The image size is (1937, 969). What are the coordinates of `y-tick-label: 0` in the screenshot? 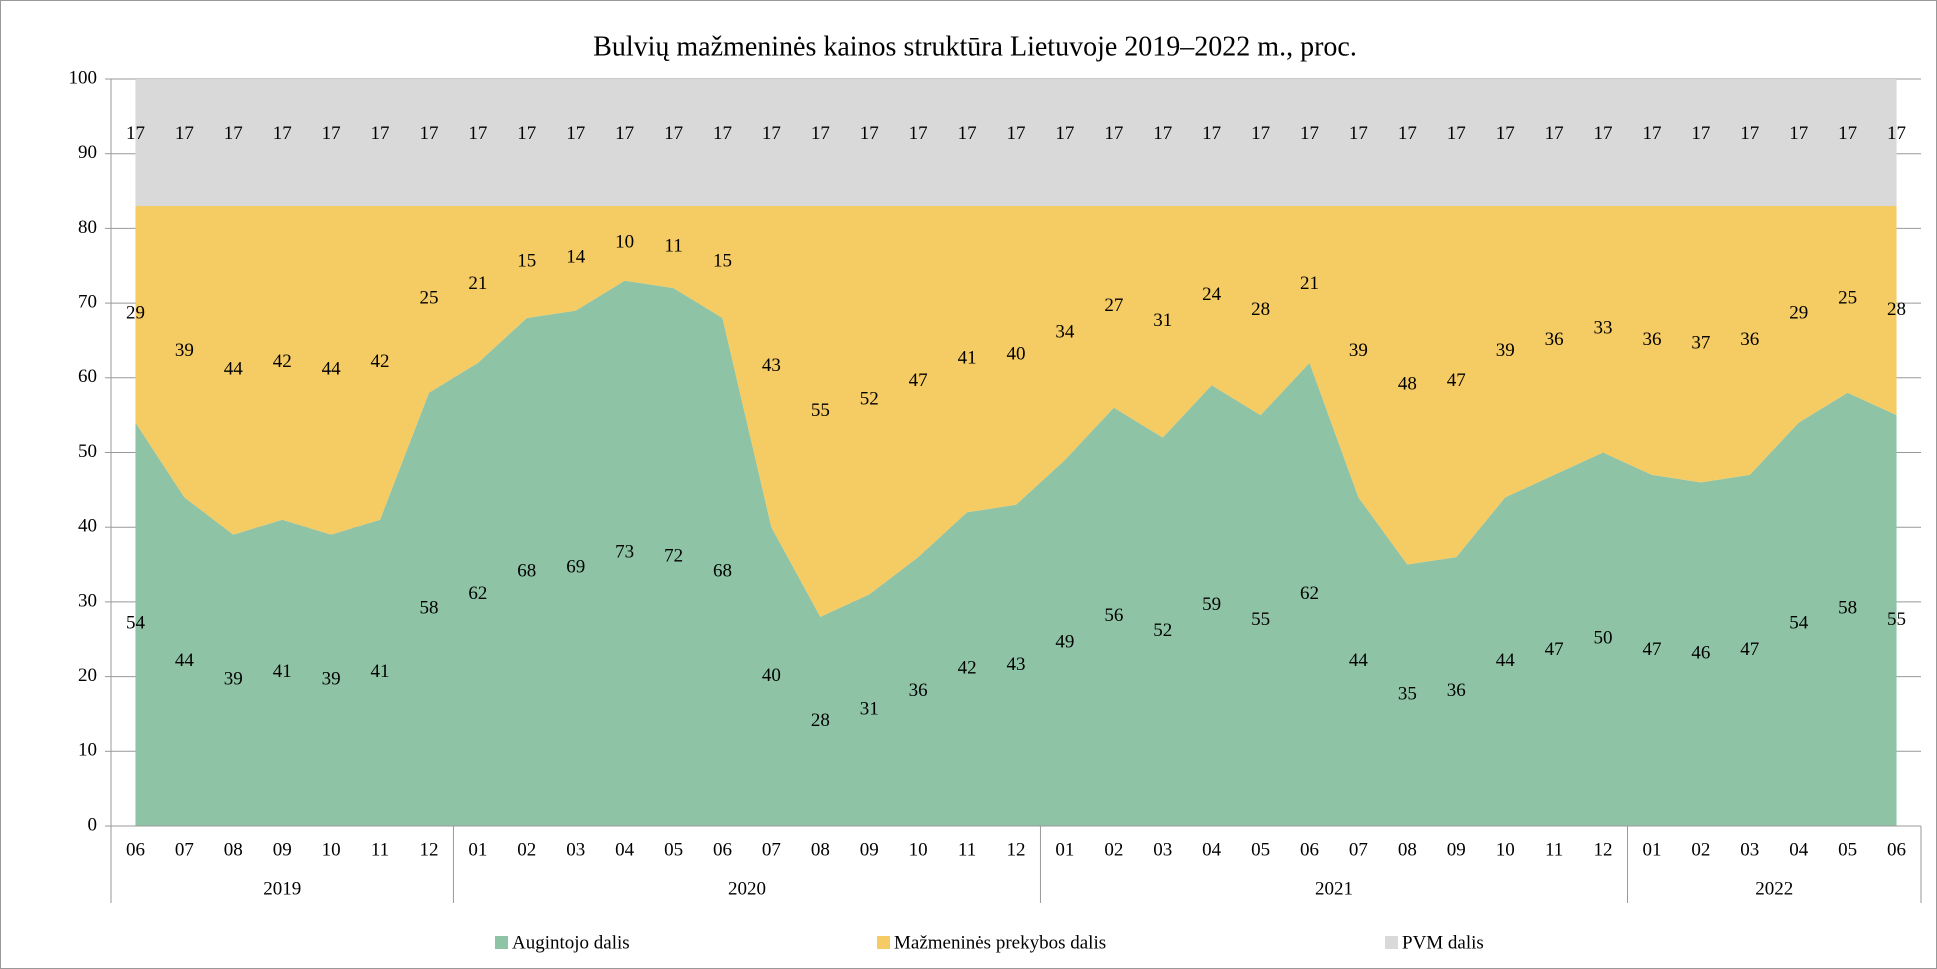 It's located at (93, 824).